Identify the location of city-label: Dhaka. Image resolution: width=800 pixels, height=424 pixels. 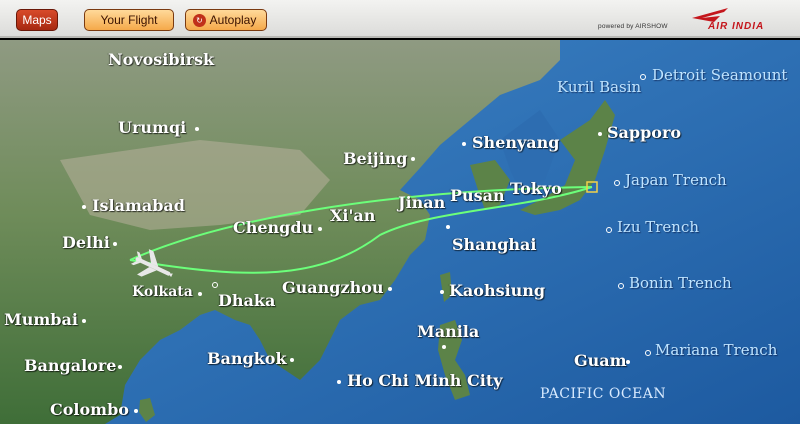
(247, 300).